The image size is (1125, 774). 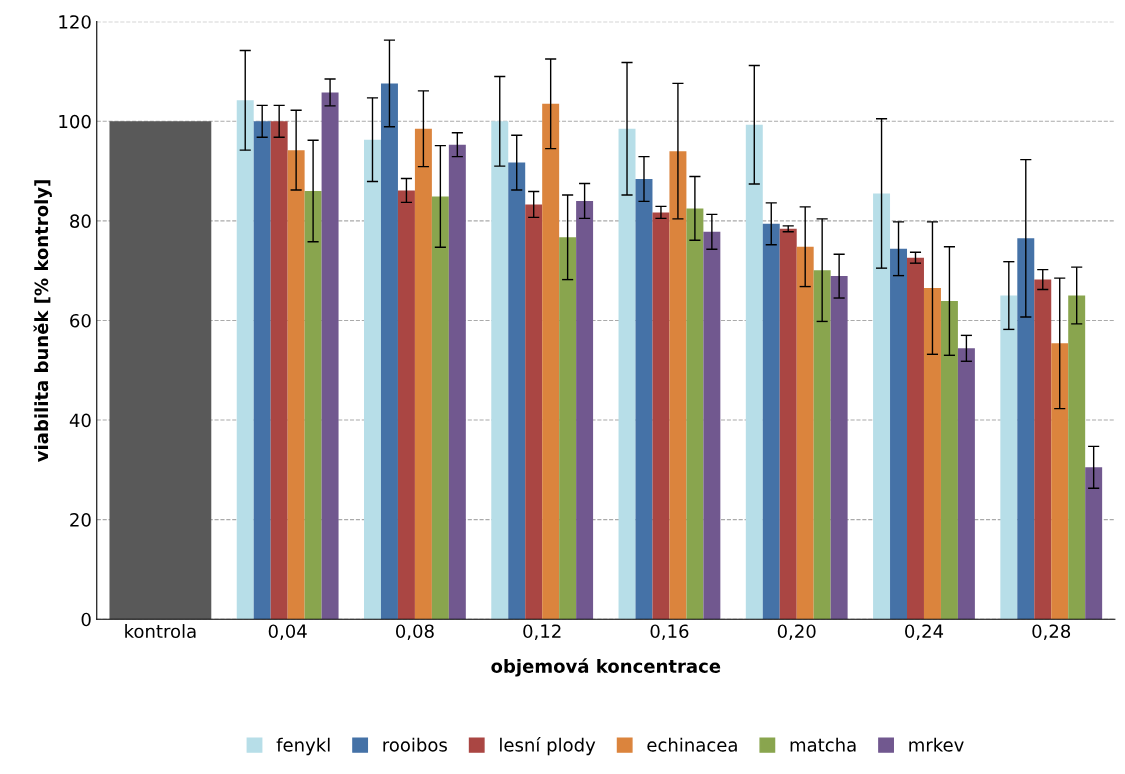 What do you see at coordinates (75, 121) in the screenshot?
I see `y-tick-label: 100` at bounding box center [75, 121].